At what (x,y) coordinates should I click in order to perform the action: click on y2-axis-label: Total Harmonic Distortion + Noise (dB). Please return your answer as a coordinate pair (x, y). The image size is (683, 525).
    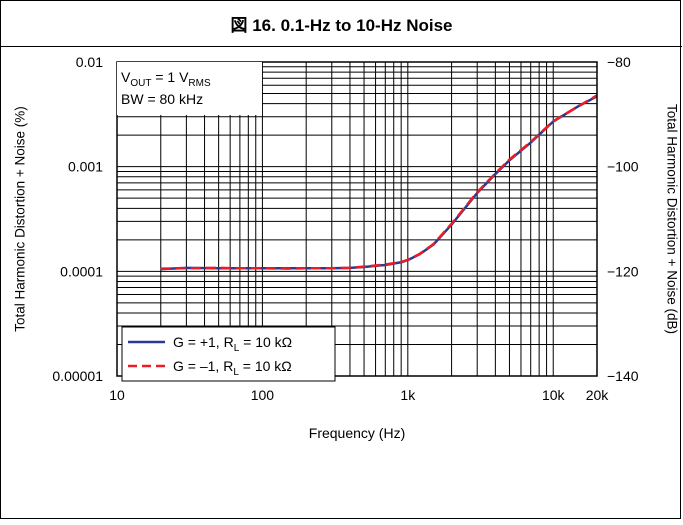
    Looking at the image, I should click on (671, 219).